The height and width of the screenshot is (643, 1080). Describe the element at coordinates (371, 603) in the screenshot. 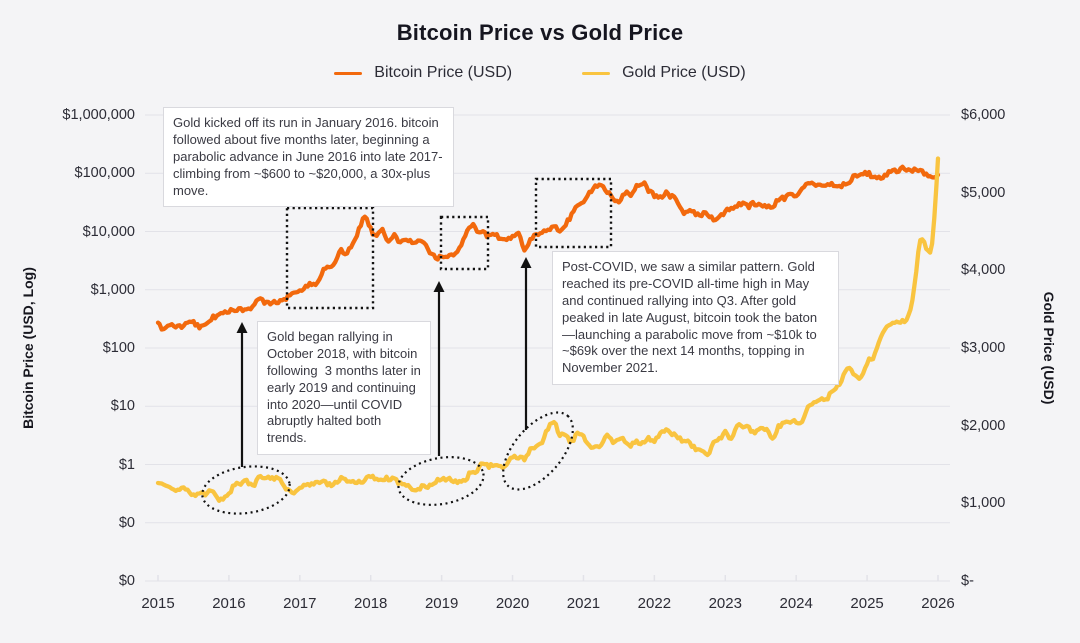

I see `x-axis-tick-label: 2018` at that location.